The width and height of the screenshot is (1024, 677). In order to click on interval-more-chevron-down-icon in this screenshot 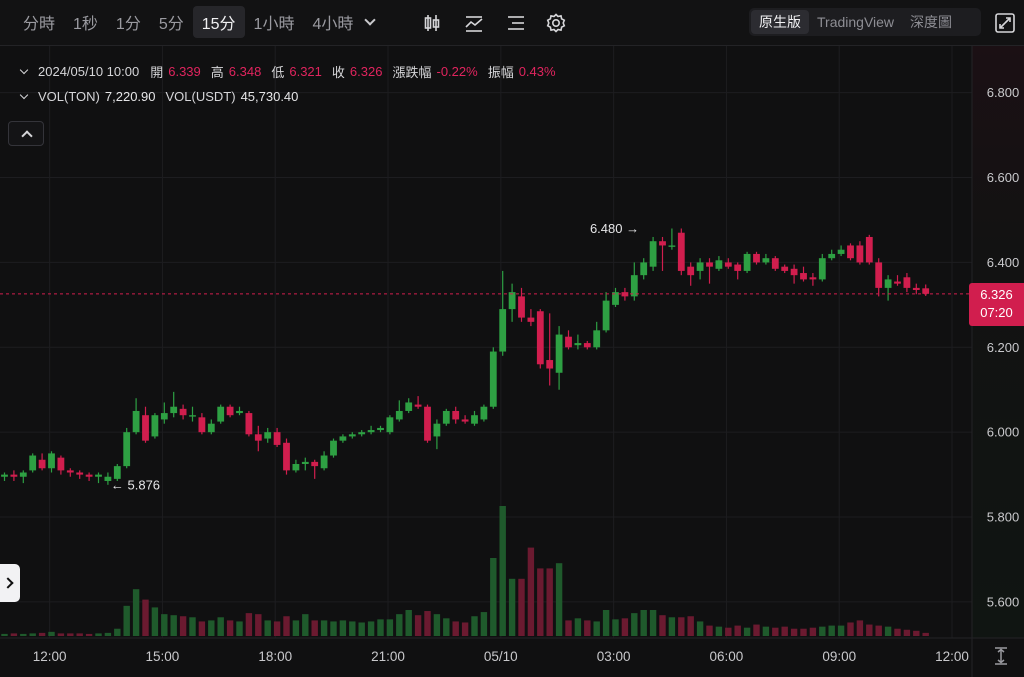, I will do `click(371, 22)`.